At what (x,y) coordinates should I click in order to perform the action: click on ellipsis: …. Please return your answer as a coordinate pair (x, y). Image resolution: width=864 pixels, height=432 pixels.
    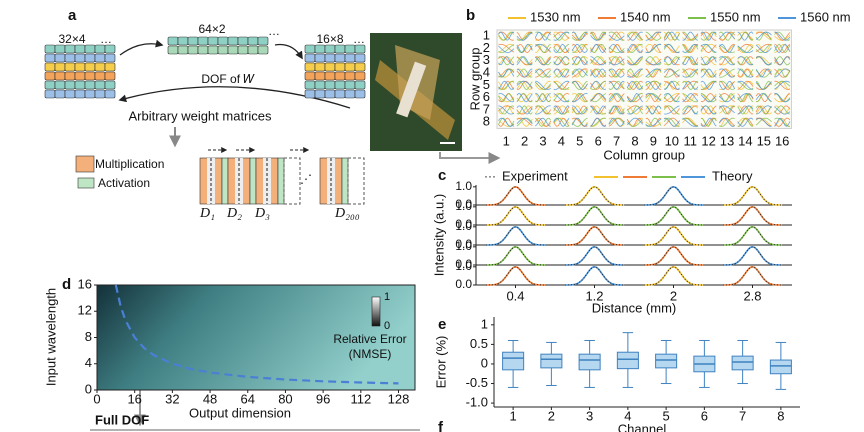
    Looking at the image, I should click on (106, 39).